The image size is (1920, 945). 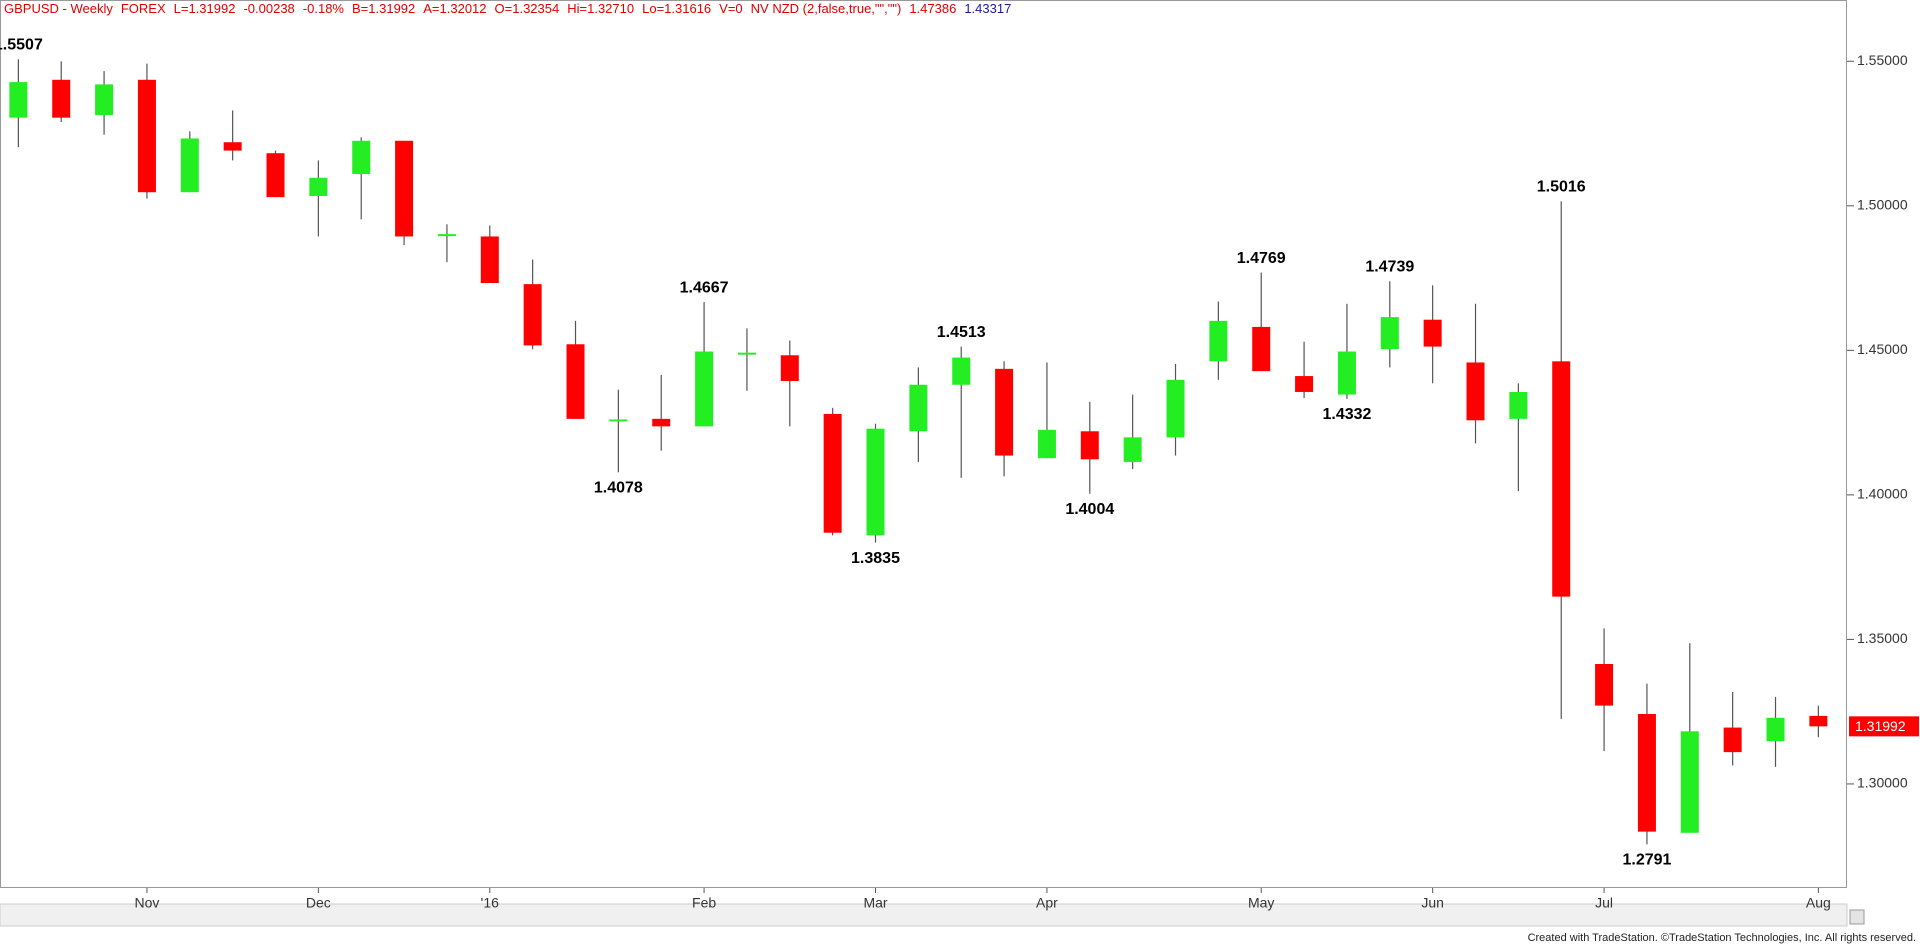 I want to click on header-field: GBPUSD - Weekly, so click(x=58, y=8).